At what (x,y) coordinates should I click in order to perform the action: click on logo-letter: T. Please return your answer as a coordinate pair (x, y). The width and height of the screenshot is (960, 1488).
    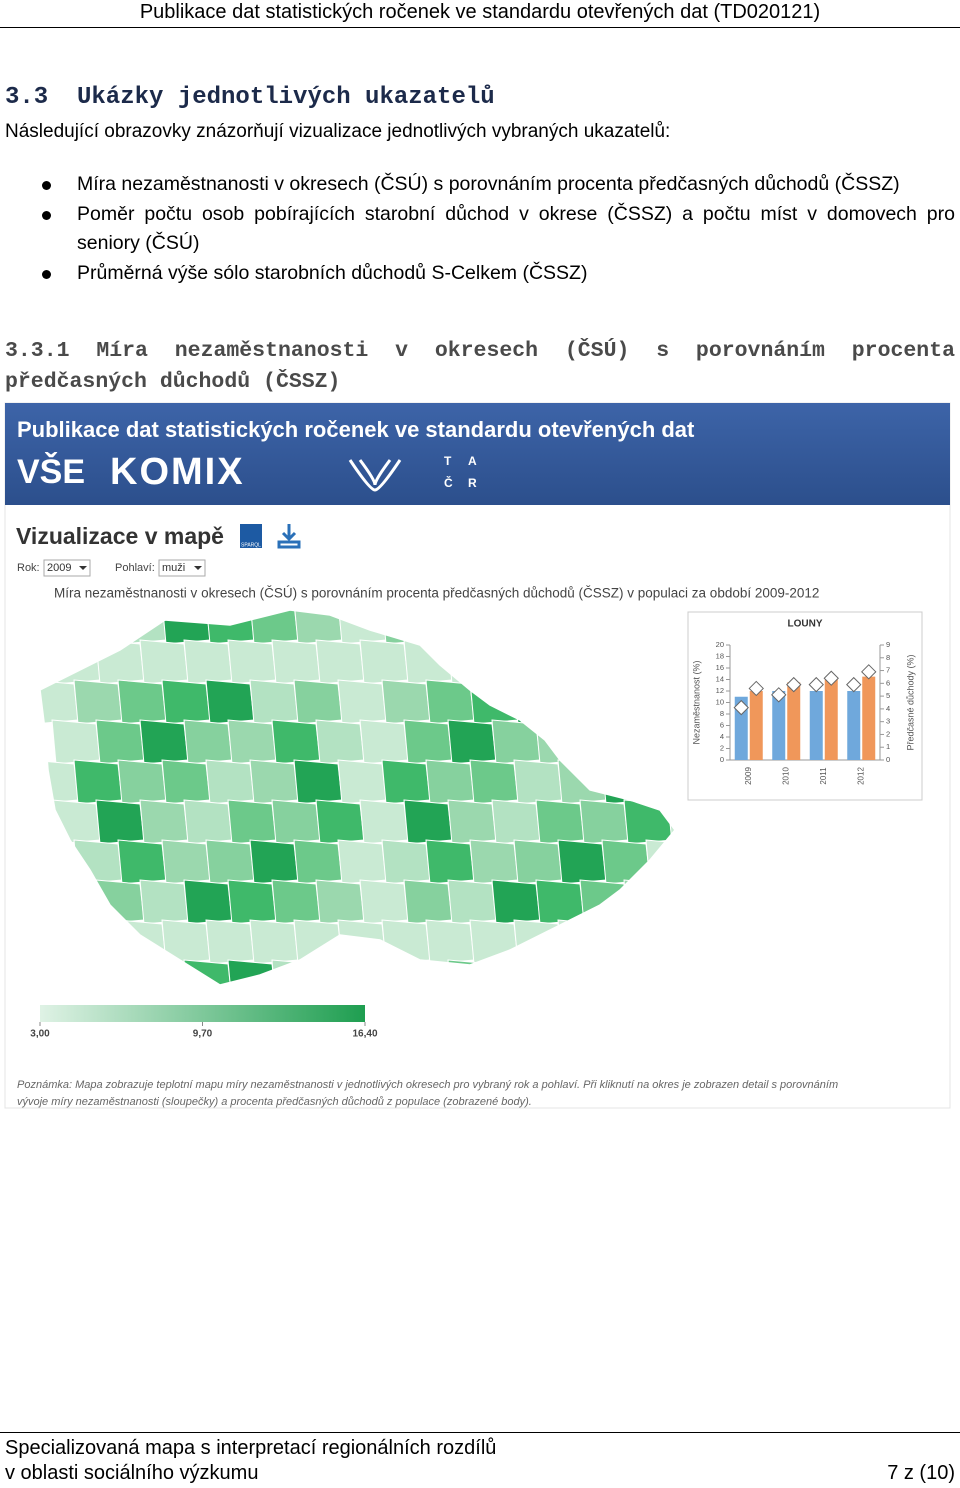
    Looking at the image, I should click on (448, 461).